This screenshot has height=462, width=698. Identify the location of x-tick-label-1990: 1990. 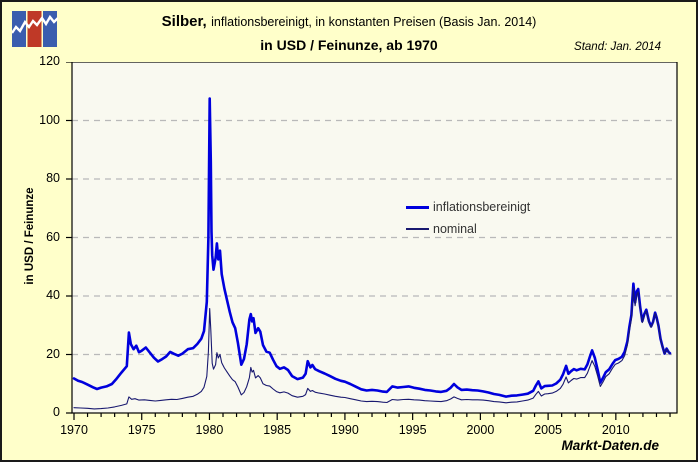
(345, 430).